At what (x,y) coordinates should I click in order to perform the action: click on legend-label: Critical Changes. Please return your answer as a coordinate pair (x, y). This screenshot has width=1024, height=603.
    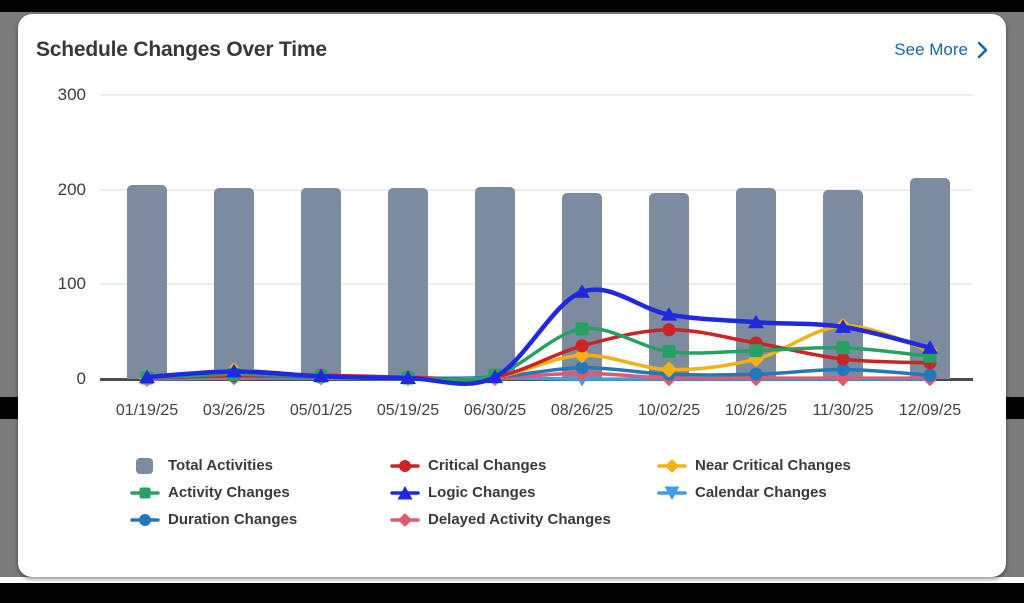
    Looking at the image, I should click on (487, 465).